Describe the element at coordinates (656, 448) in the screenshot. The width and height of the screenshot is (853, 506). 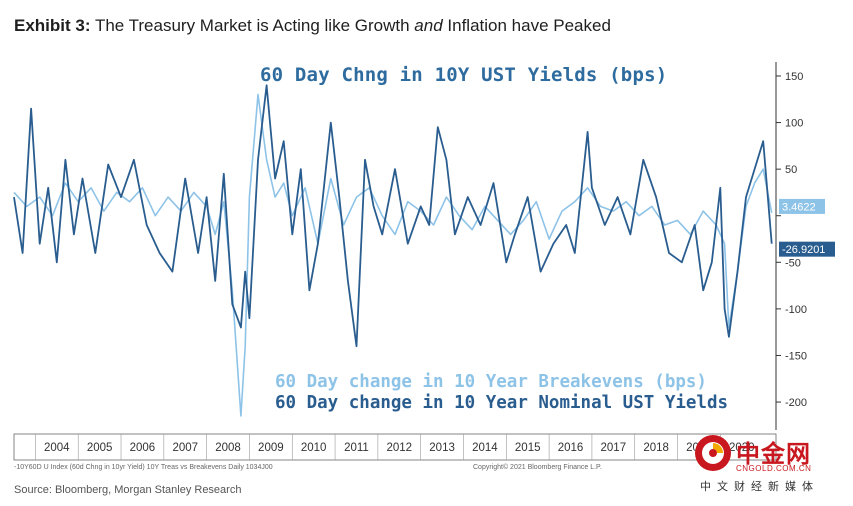
I see `x-tick-label: 2018` at that location.